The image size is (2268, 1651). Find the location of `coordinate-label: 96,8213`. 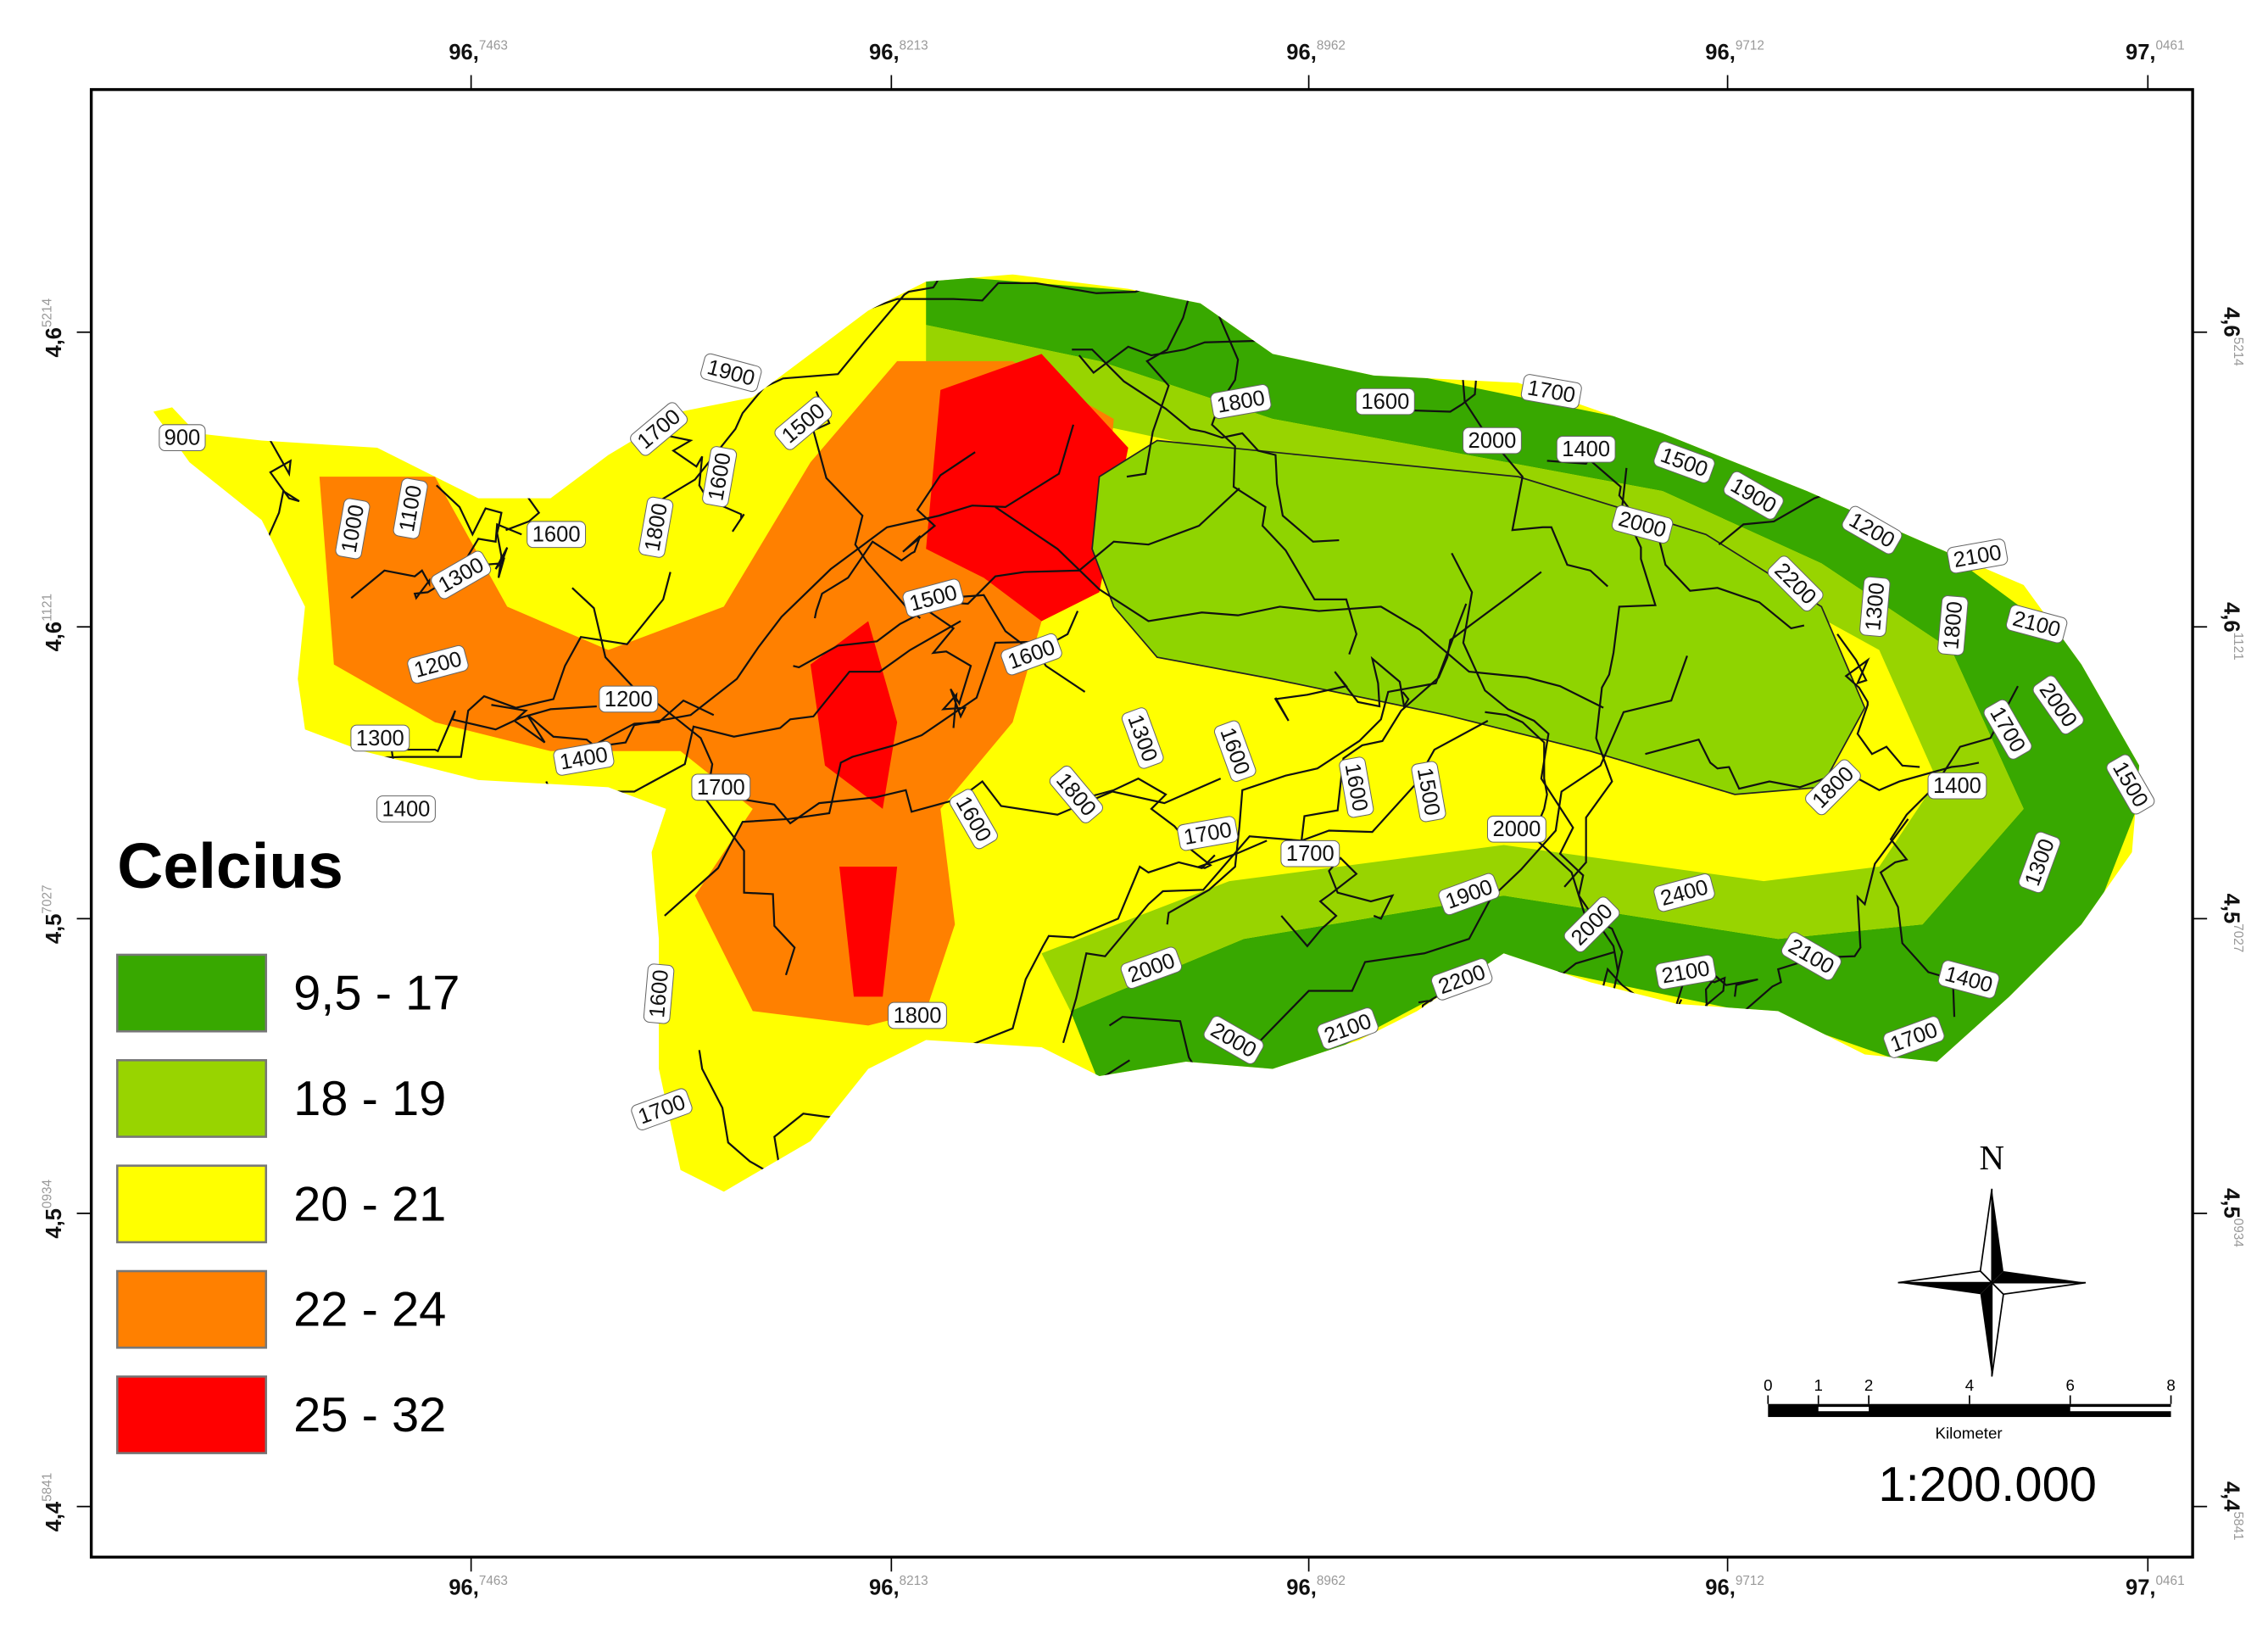

coordinate-label: 96,8213 is located at coordinates (898, 51).